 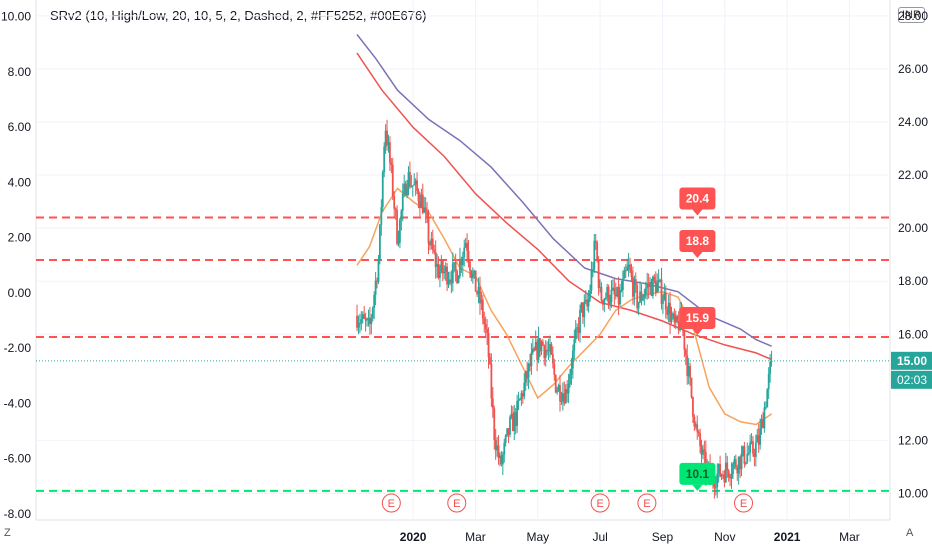 What do you see at coordinates (698, 241) in the screenshot?
I see `level-label-text: 18.8` at bounding box center [698, 241].